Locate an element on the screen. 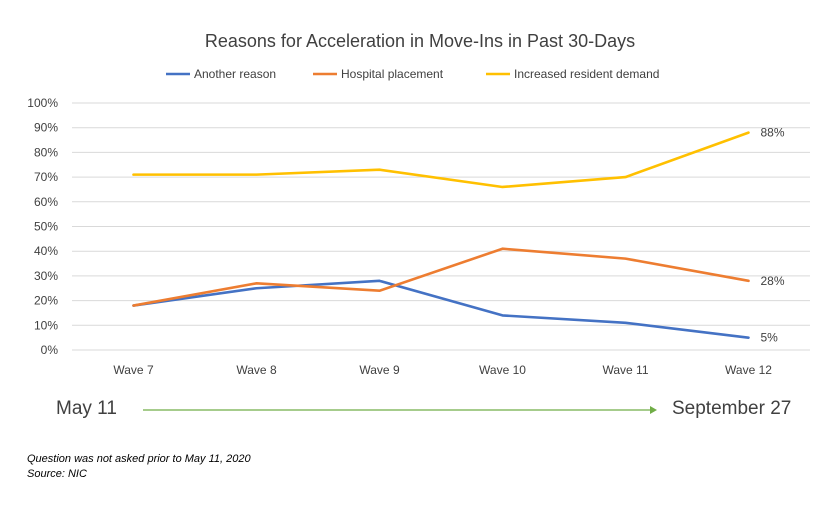 This screenshot has height=514, width=835. y-tick-label: 70% is located at coordinates (46, 177).